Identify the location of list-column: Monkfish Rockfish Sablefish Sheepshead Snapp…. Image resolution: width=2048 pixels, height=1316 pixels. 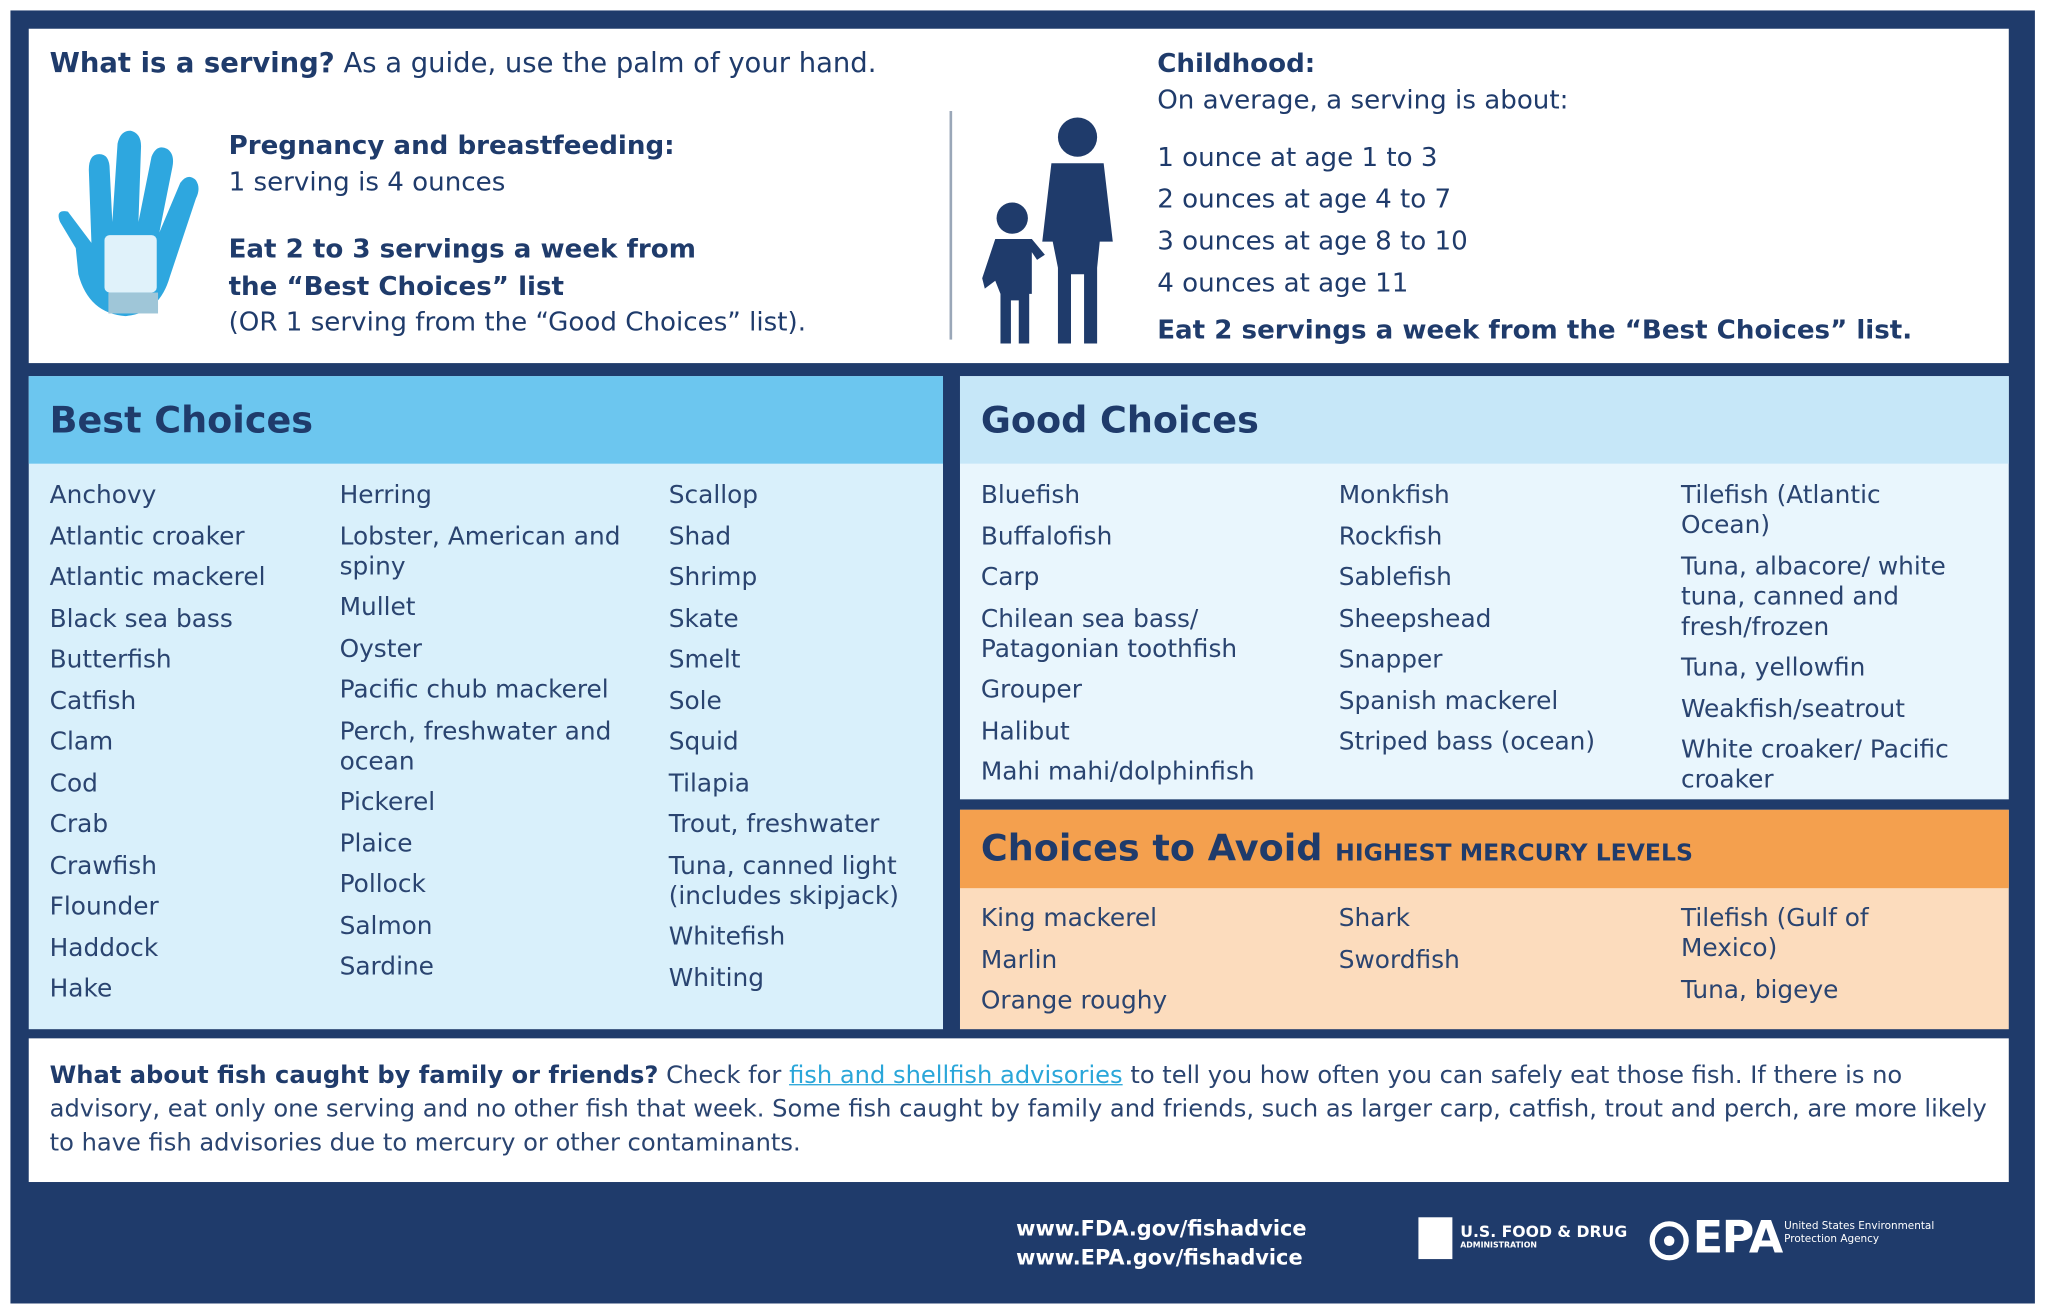
(1486, 625).